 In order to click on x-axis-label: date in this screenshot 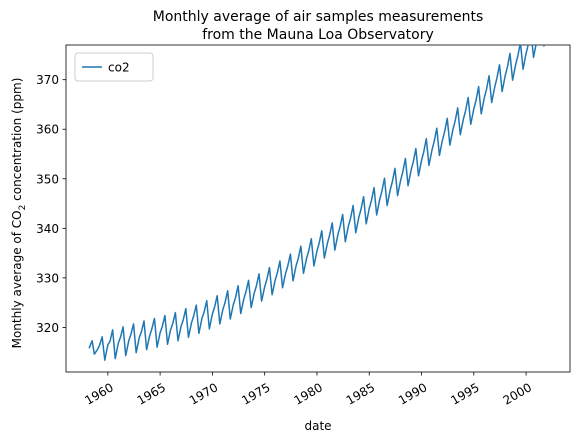, I will do `click(317, 426)`.